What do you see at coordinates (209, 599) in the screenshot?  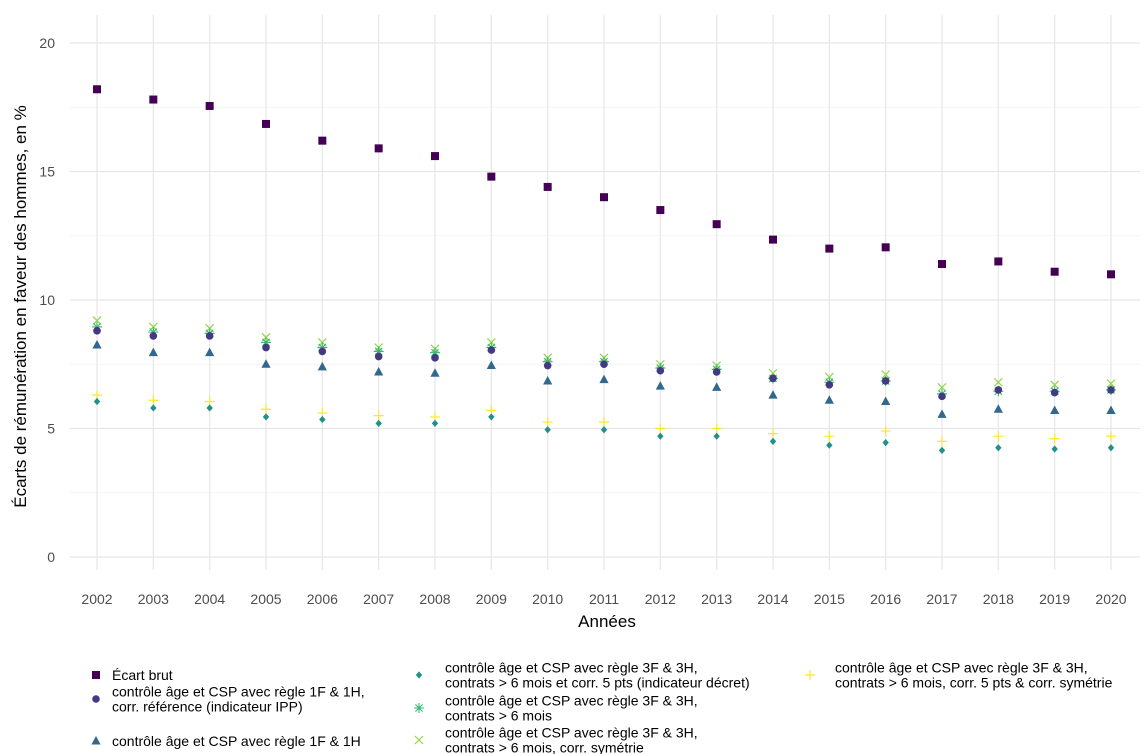 I see `x-tick-label: 2004` at bounding box center [209, 599].